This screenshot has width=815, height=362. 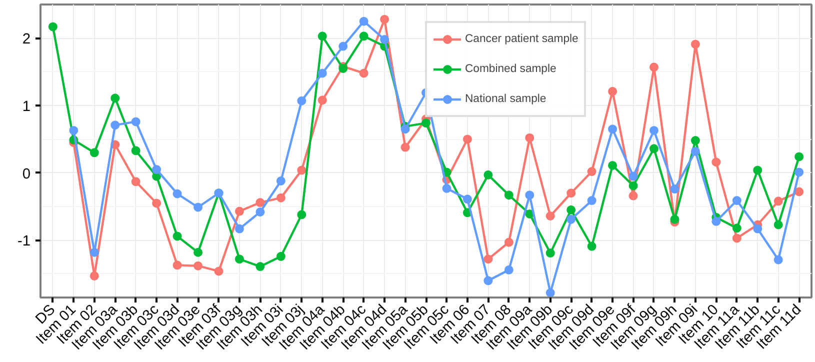 I want to click on y-tick-label: 1, so click(x=26, y=107).